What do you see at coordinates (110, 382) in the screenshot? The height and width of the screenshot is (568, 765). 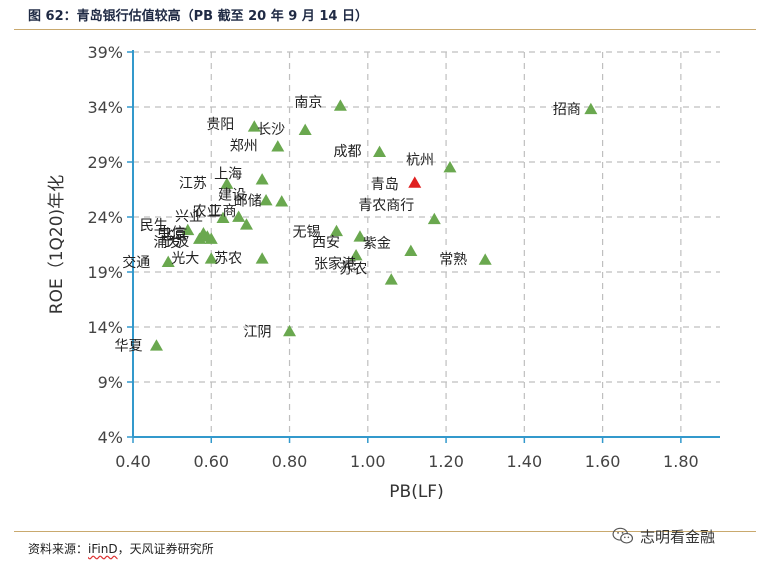 I see `y-tick-label: 9%` at bounding box center [110, 382].